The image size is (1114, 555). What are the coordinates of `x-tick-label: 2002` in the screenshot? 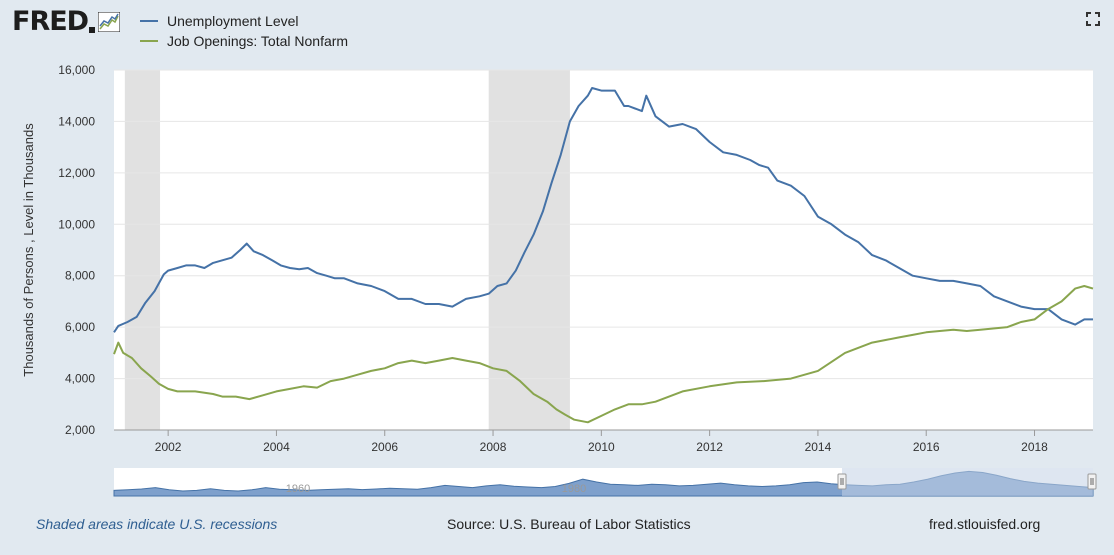 It's located at (168, 447).